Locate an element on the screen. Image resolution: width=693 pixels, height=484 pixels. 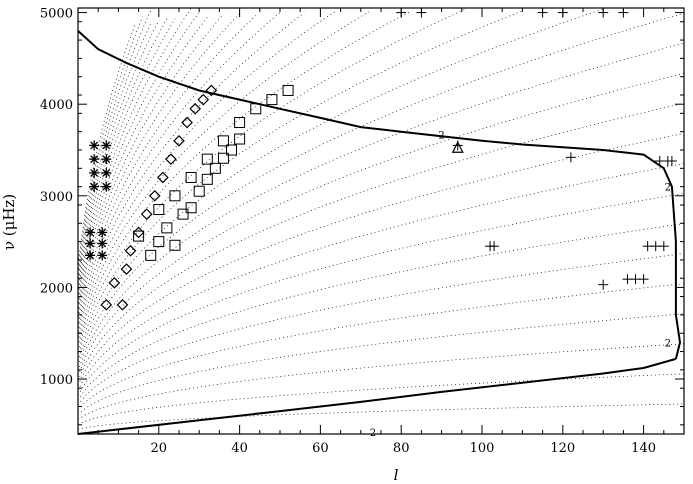
triangle-marker is located at coordinates (457, 146).